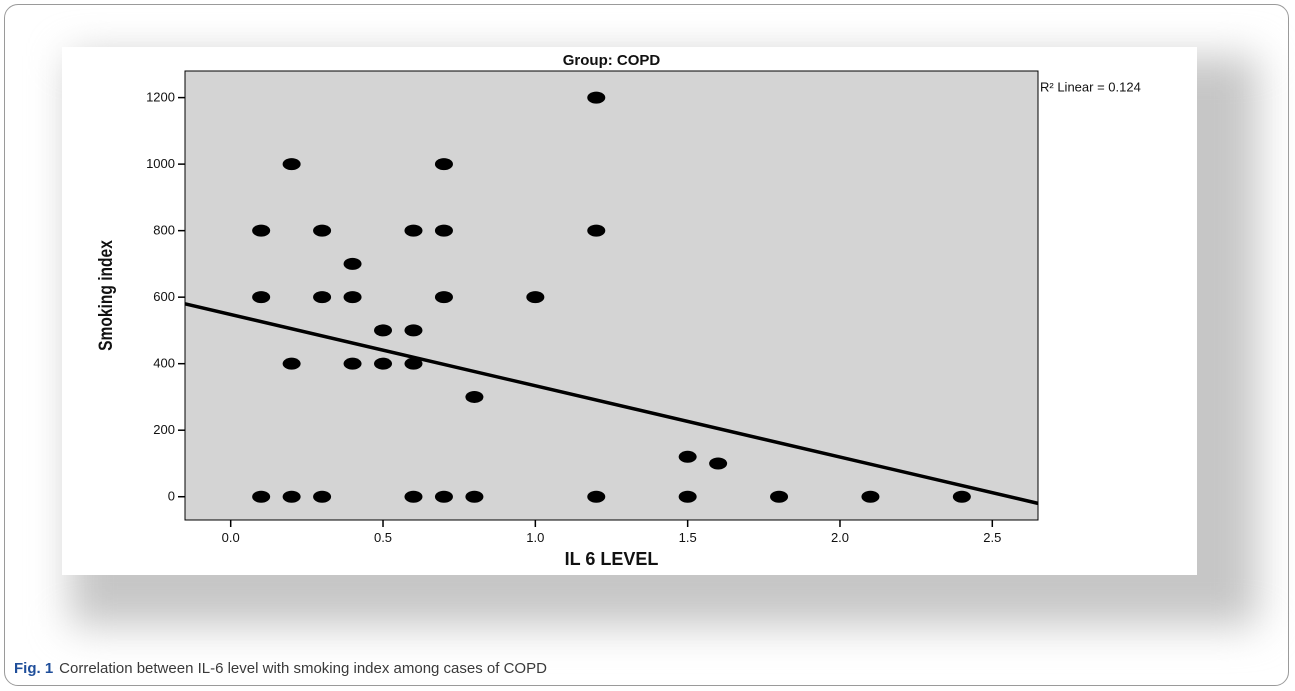  I want to click on y-axis-label: Smoking index, so click(106, 295).